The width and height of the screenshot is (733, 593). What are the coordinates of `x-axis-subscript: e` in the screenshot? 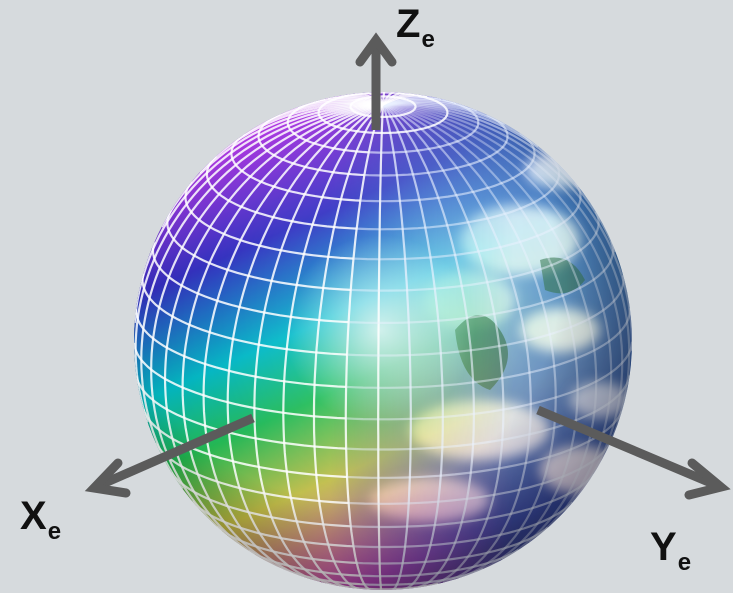 It's located at (54, 531).